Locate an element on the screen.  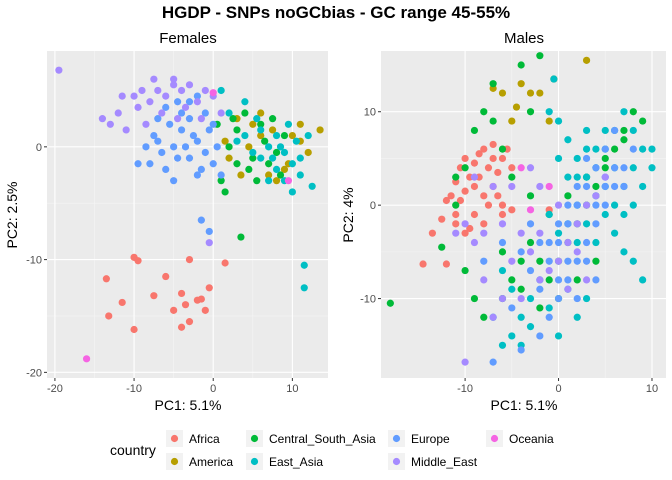
x-tick-label: 10 is located at coordinates (292, 389).